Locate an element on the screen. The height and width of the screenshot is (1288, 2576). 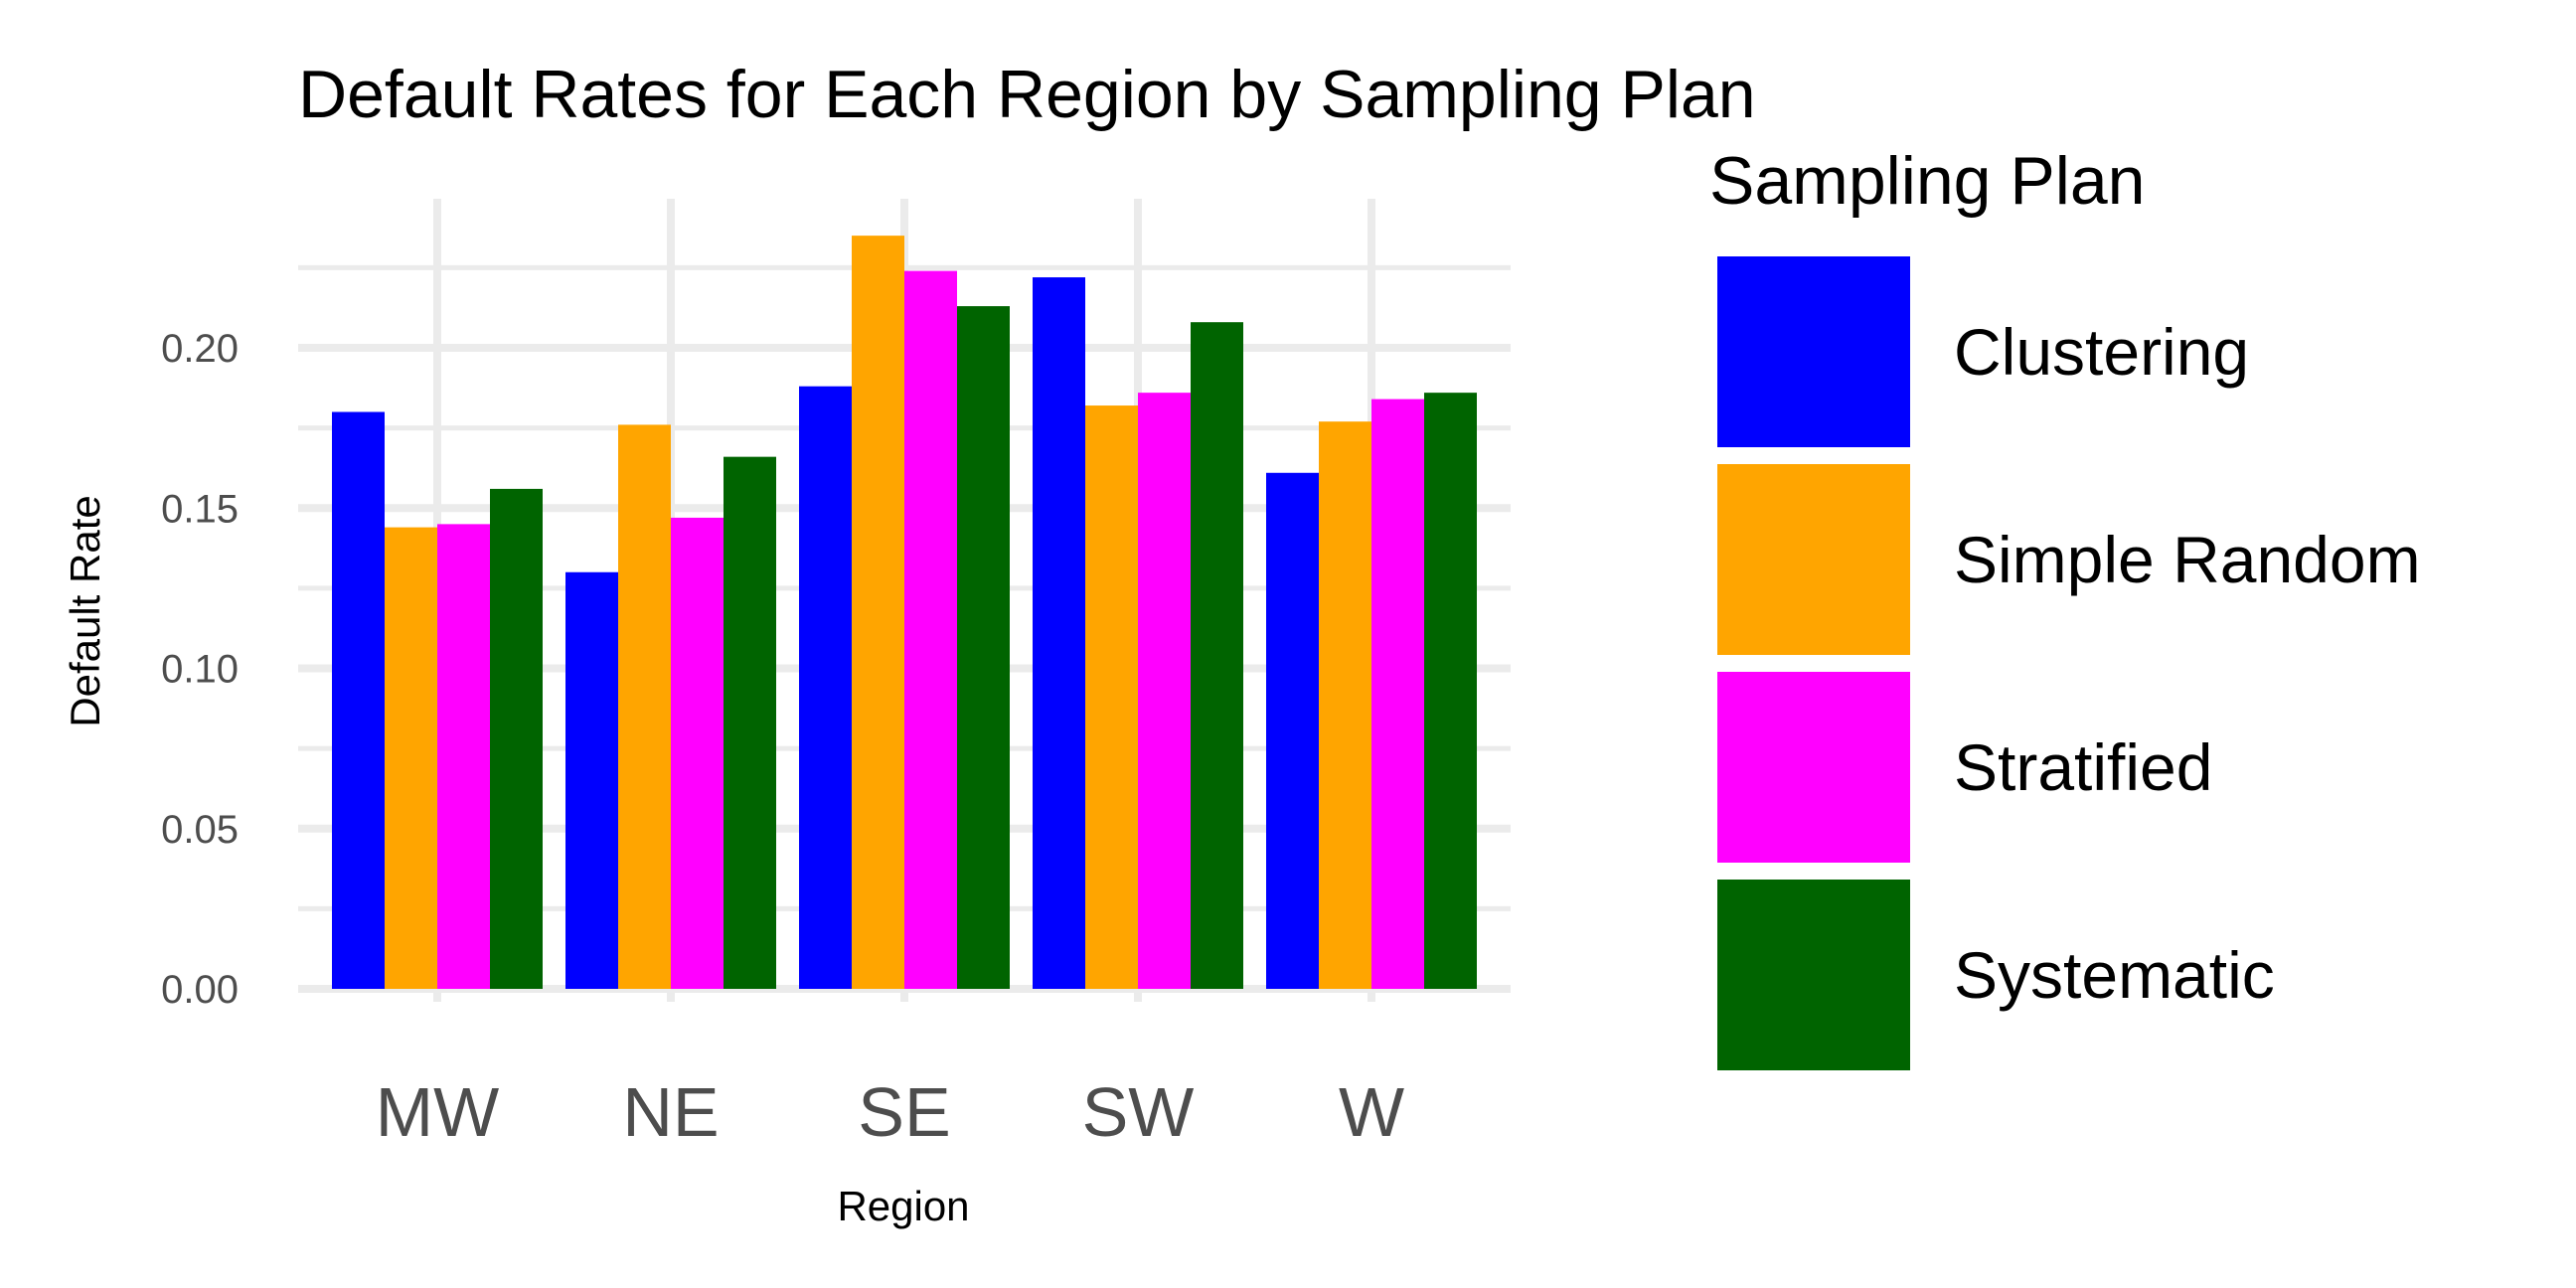
bar-mw-systematic is located at coordinates (516, 738).